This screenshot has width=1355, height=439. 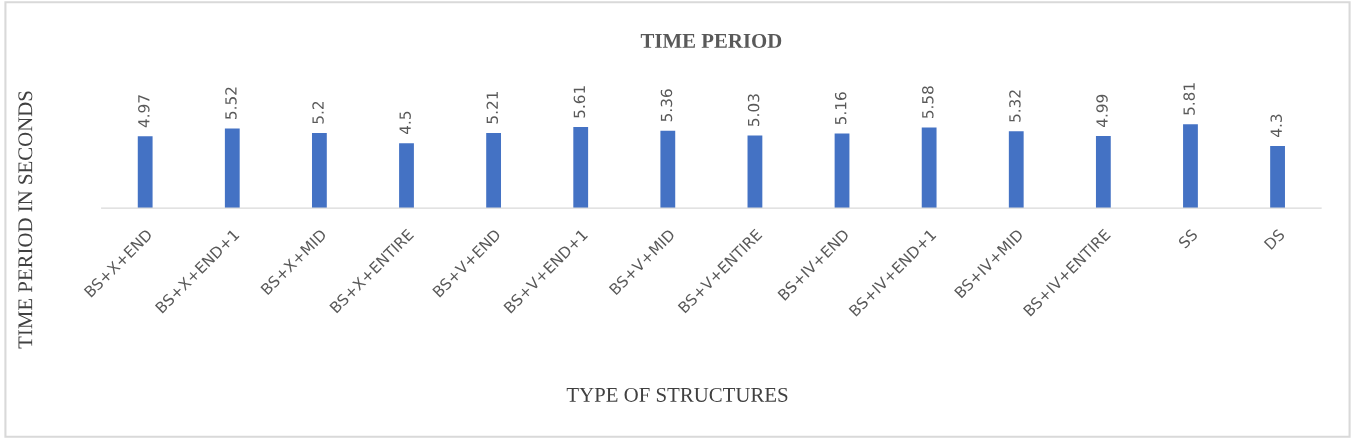 I want to click on data-label: 5.32, so click(x=1015, y=106).